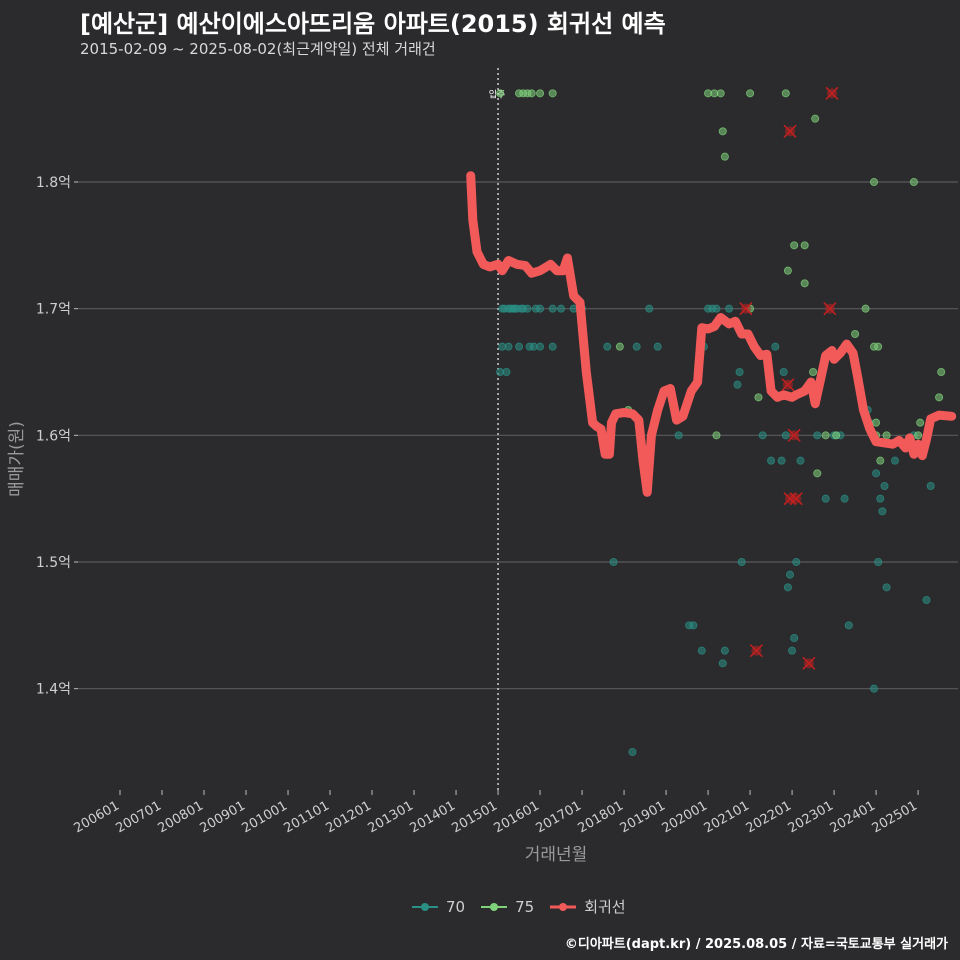 The height and width of the screenshot is (960, 960). What do you see at coordinates (391, 817) in the screenshot?
I see `x-tick-label: 201301` at bounding box center [391, 817].